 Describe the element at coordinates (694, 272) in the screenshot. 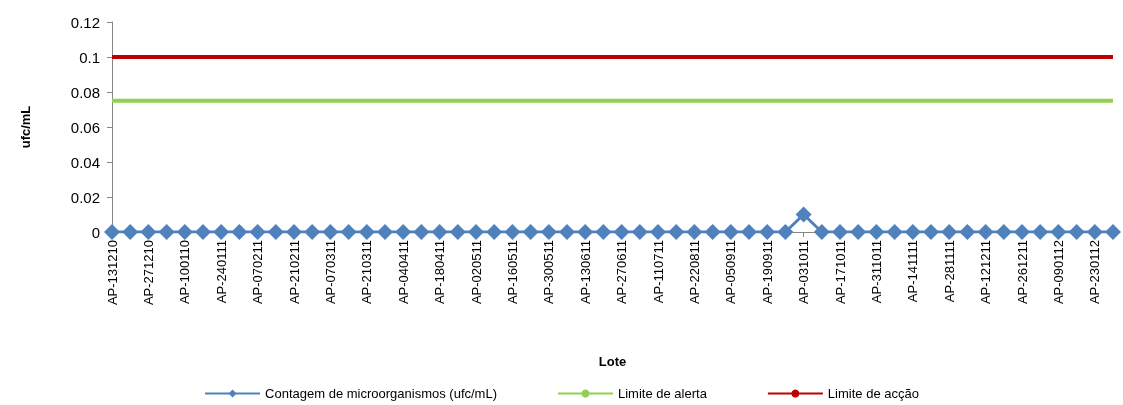

I see `x-tick-label: AP-220811` at that location.